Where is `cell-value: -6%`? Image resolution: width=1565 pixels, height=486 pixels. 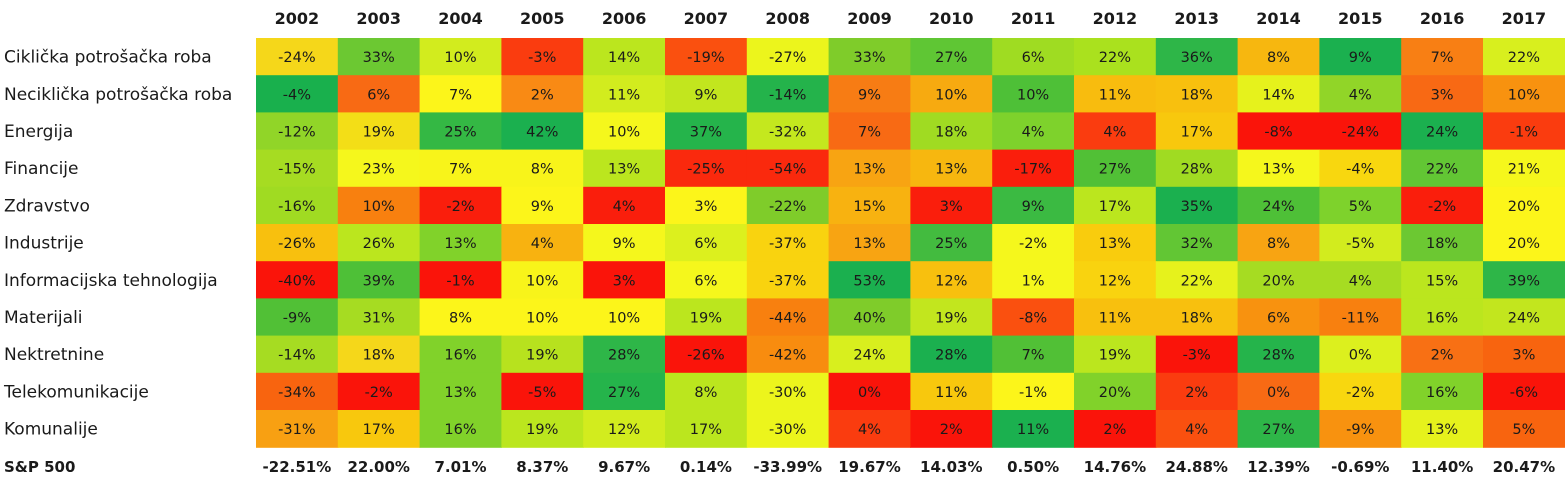 cell-value: -6% is located at coordinates (1524, 393).